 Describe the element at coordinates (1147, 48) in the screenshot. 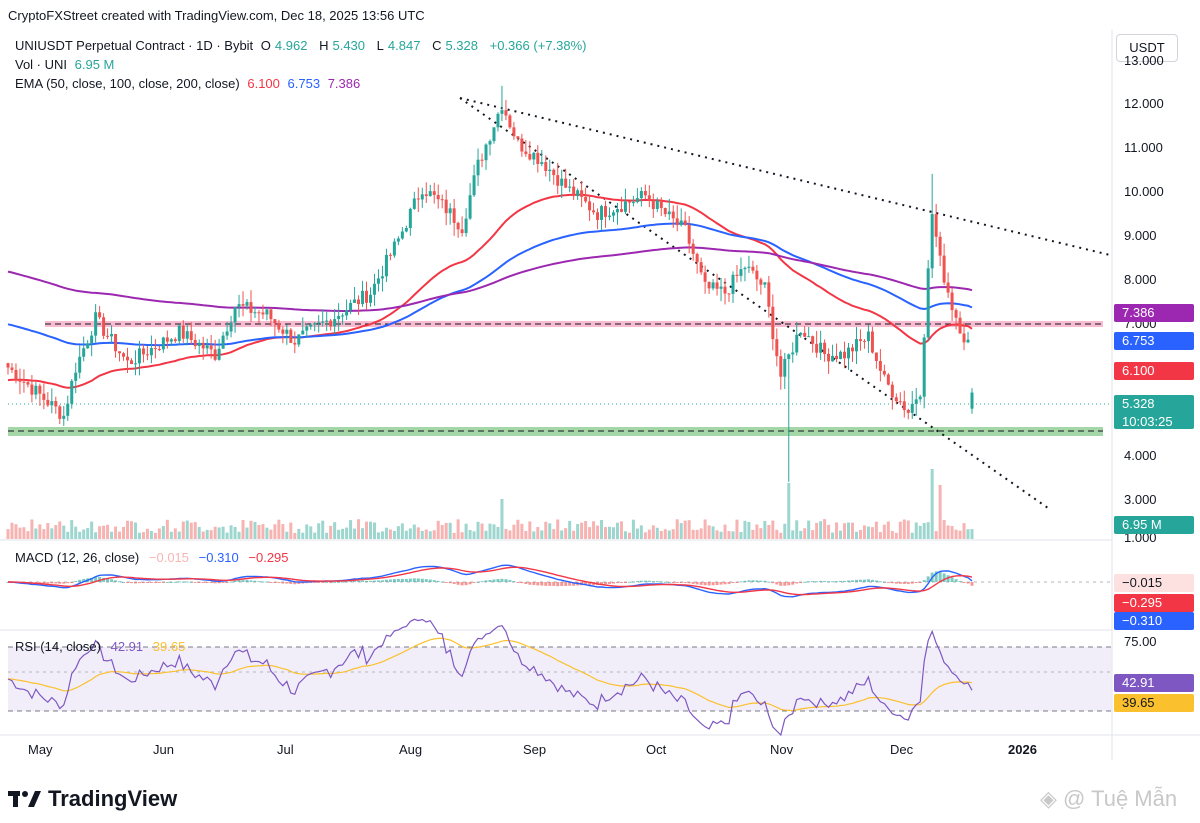

I see `currency-button: USDT` at that location.